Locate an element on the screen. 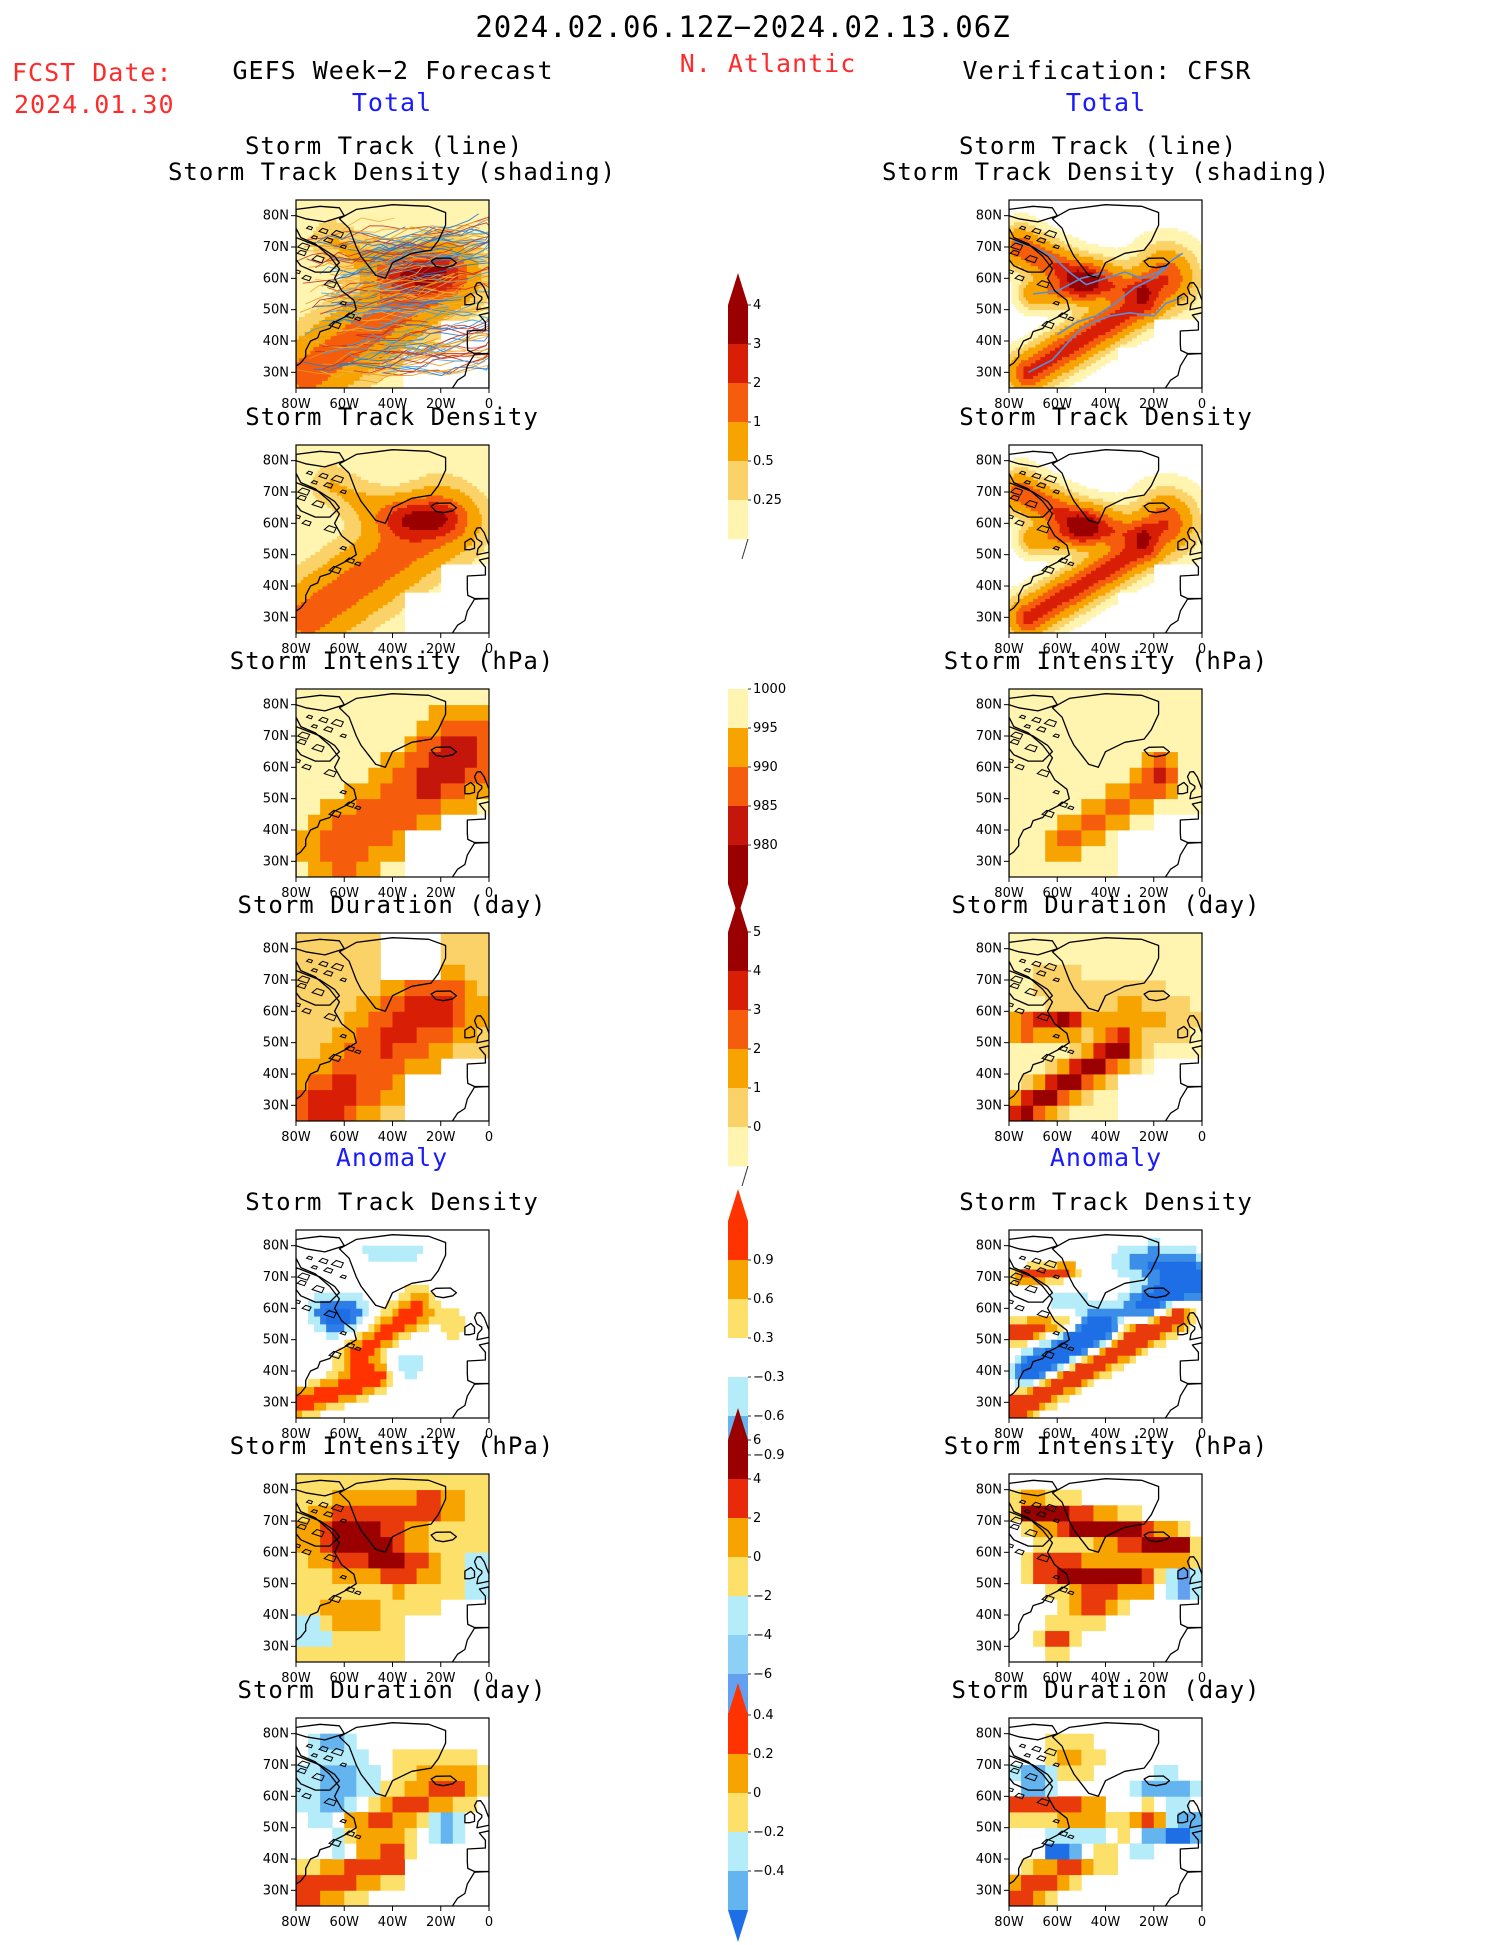  x-tick-label: 80W is located at coordinates (296, 404).